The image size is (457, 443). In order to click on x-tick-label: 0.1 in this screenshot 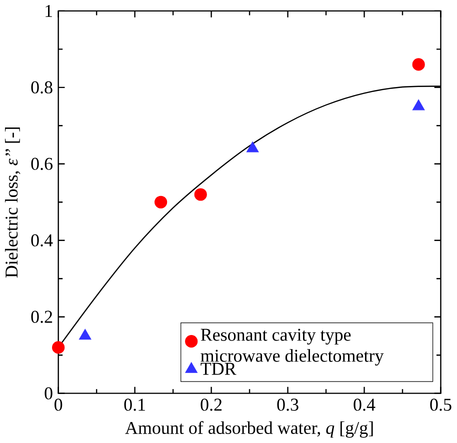, I will do `click(134, 404)`.